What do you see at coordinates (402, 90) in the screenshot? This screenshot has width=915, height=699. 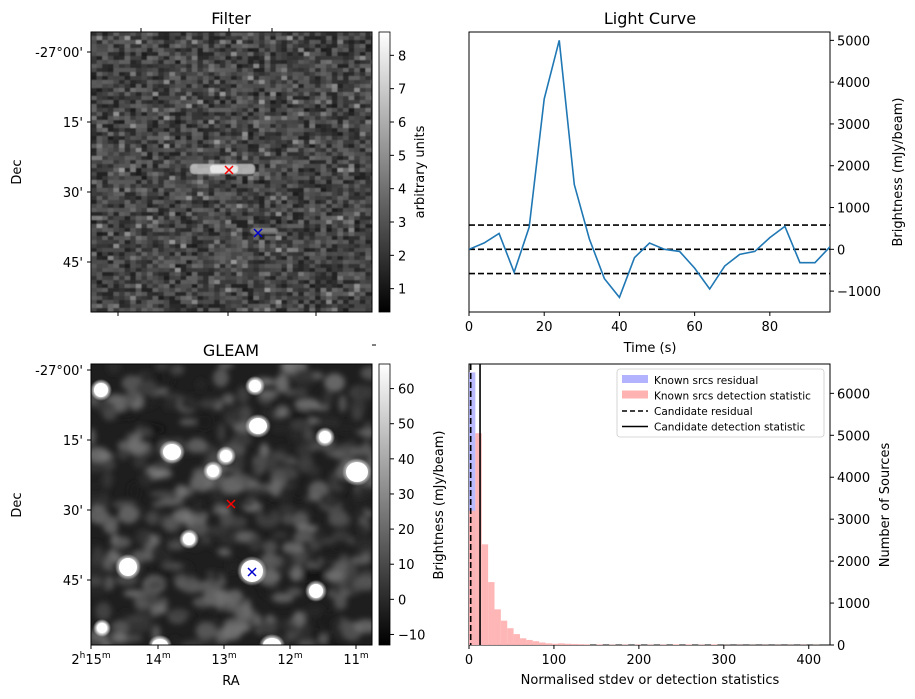 I see `filter-colorbar-tick-label: 7` at bounding box center [402, 90].